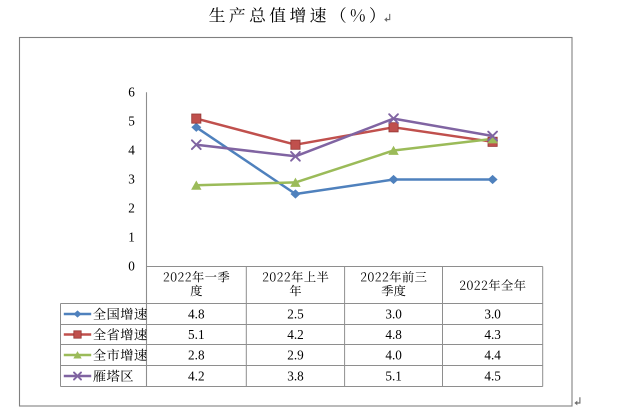 This screenshot has height=419, width=625. What do you see at coordinates (131, 179) in the screenshot?
I see `svg-text: 3` at bounding box center [131, 179].